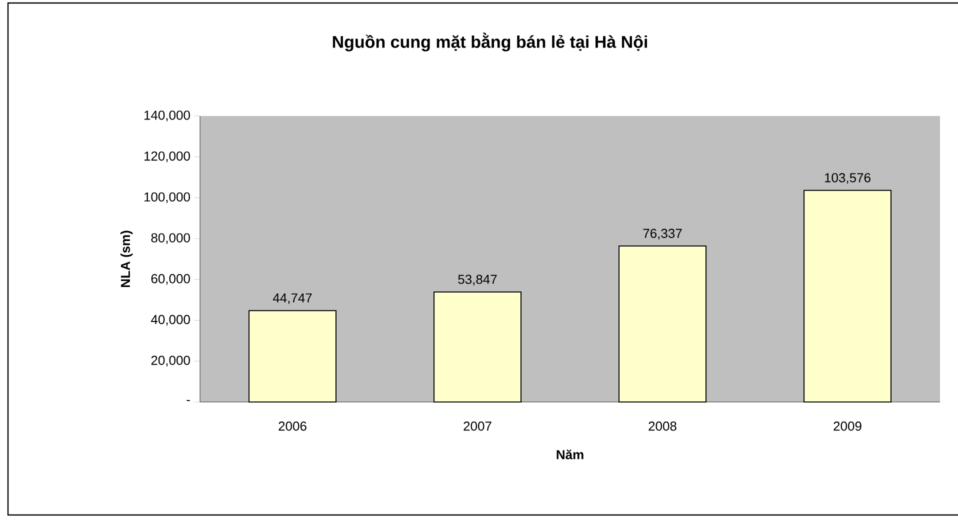 This screenshot has width=958, height=520. What do you see at coordinates (478, 426) in the screenshot?
I see `x-tick-label: 2007` at bounding box center [478, 426].